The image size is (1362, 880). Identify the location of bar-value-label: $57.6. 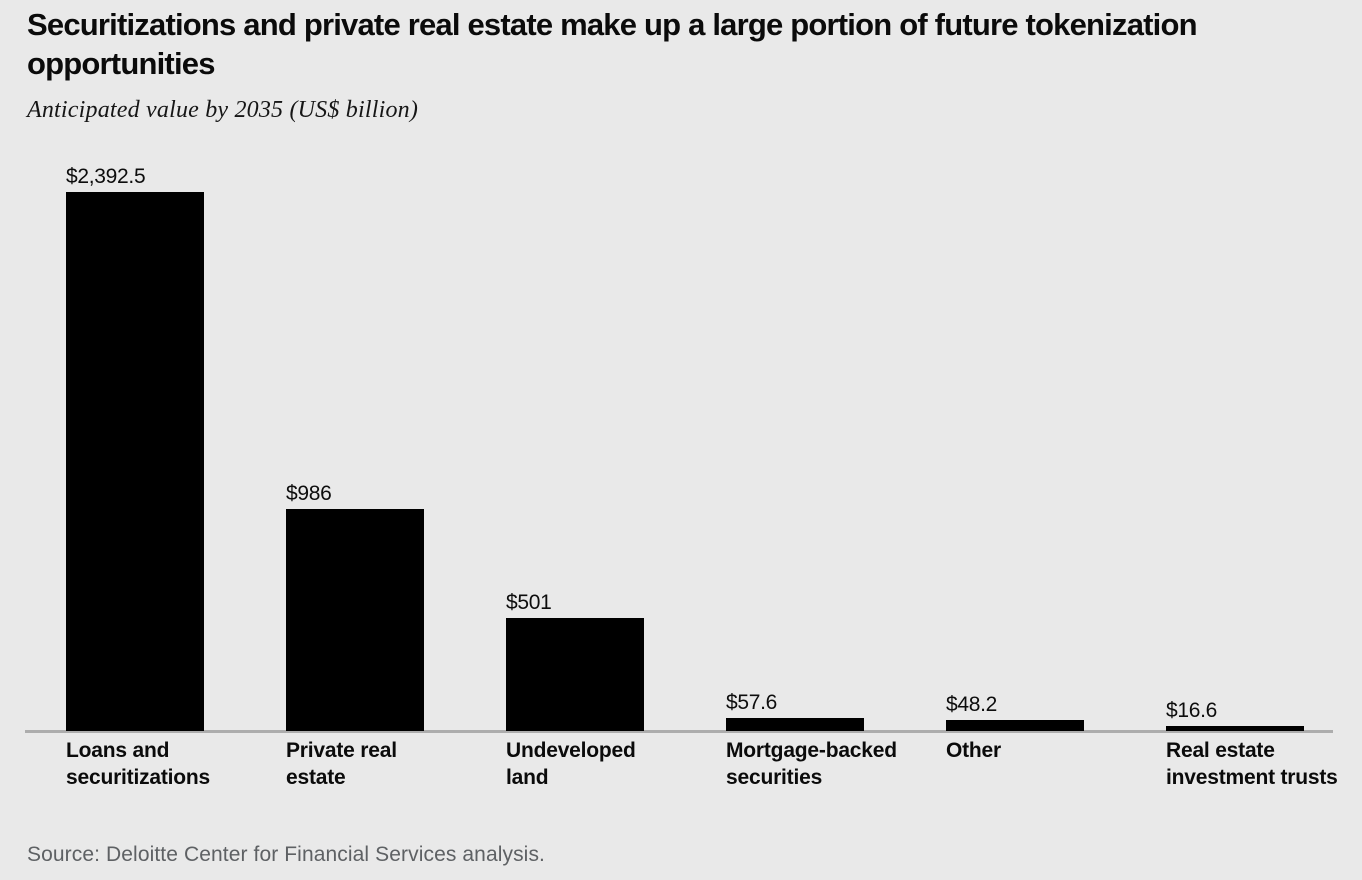
(752, 702).